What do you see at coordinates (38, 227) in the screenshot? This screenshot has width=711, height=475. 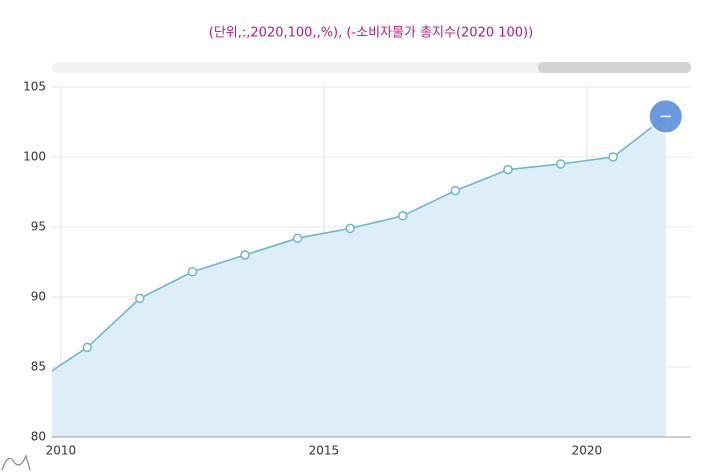 I see `y-tick-label: 95` at bounding box center [38, 227].